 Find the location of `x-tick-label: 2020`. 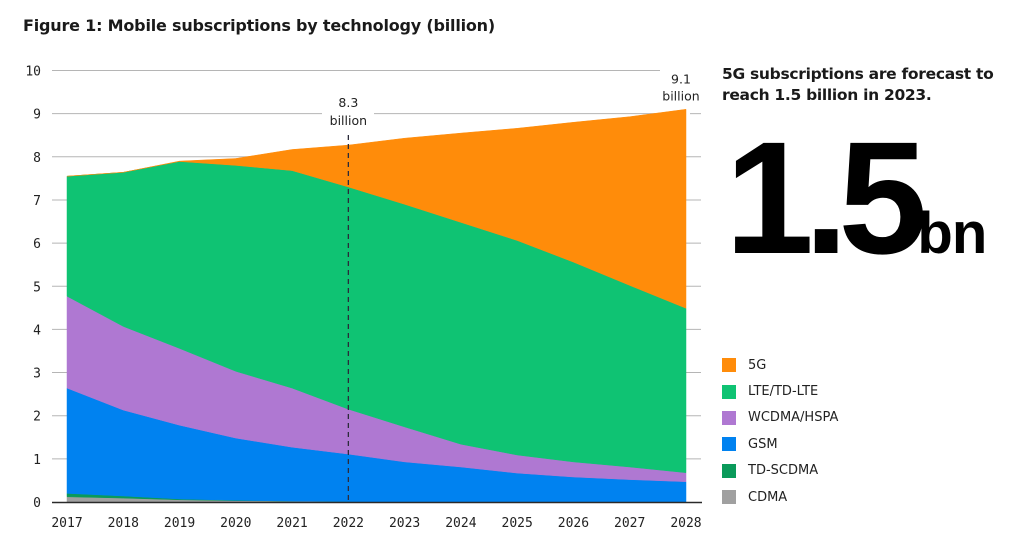

x-tick-label: 2020 is located at coordinates (235, 523).